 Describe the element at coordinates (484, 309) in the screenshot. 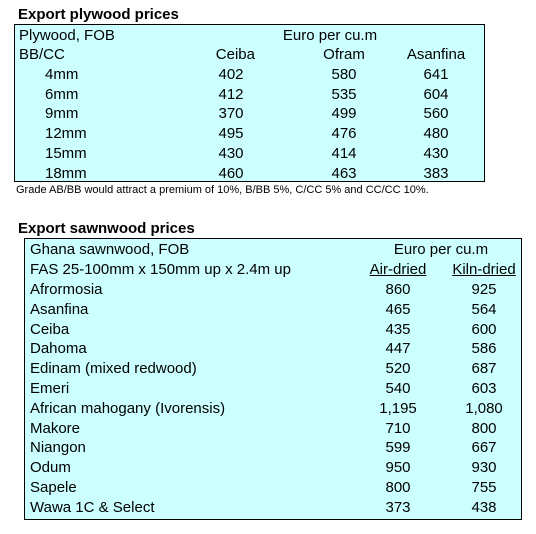

I see `price: 564` at that location.